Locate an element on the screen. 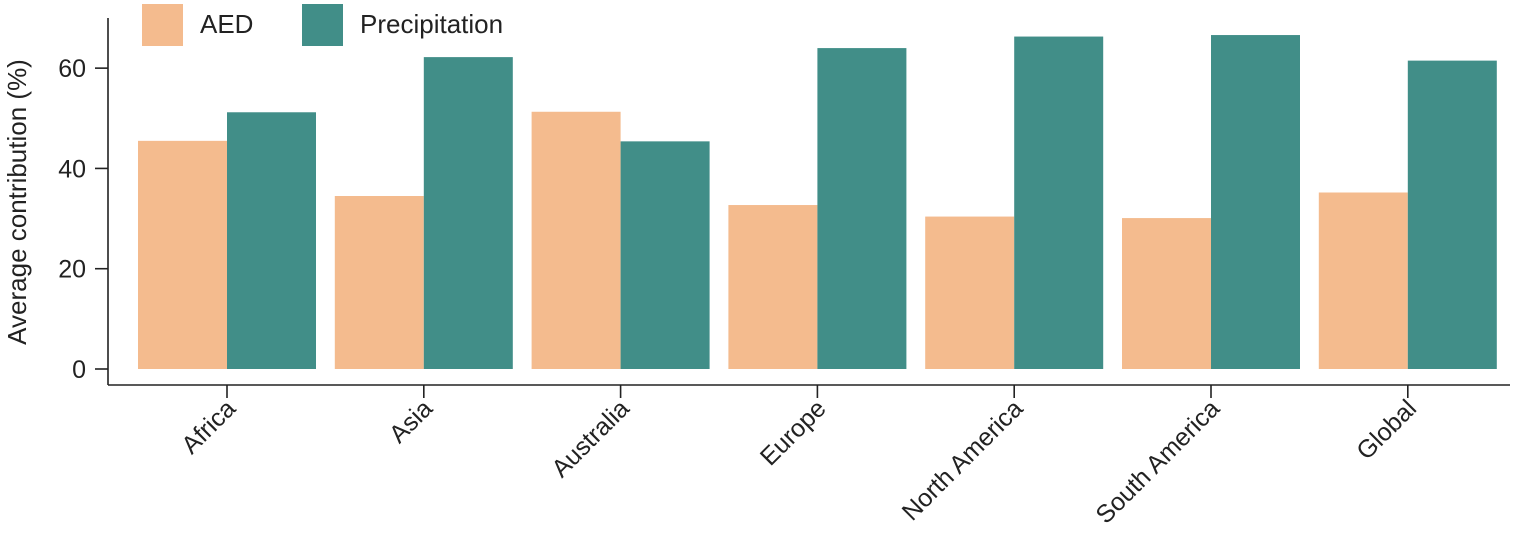 The width and height of the screenshot is (1524, 555). y-tick-label: 0 is located at coordinates (79, 370).